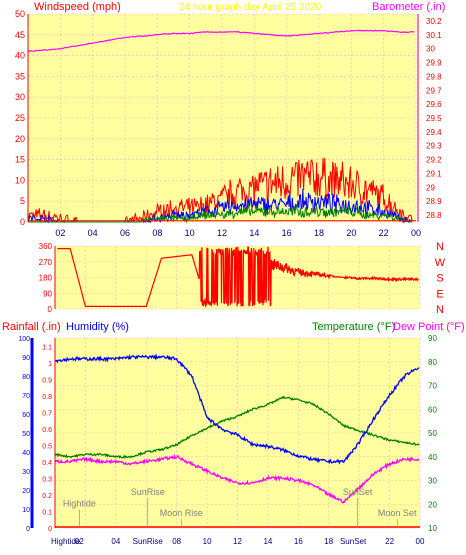 This screenshot has width=466, height=555. What do you see at coordinates (440, 263) in the screenshot?
I see `compass-label: W` at bounding box center [440, 263].